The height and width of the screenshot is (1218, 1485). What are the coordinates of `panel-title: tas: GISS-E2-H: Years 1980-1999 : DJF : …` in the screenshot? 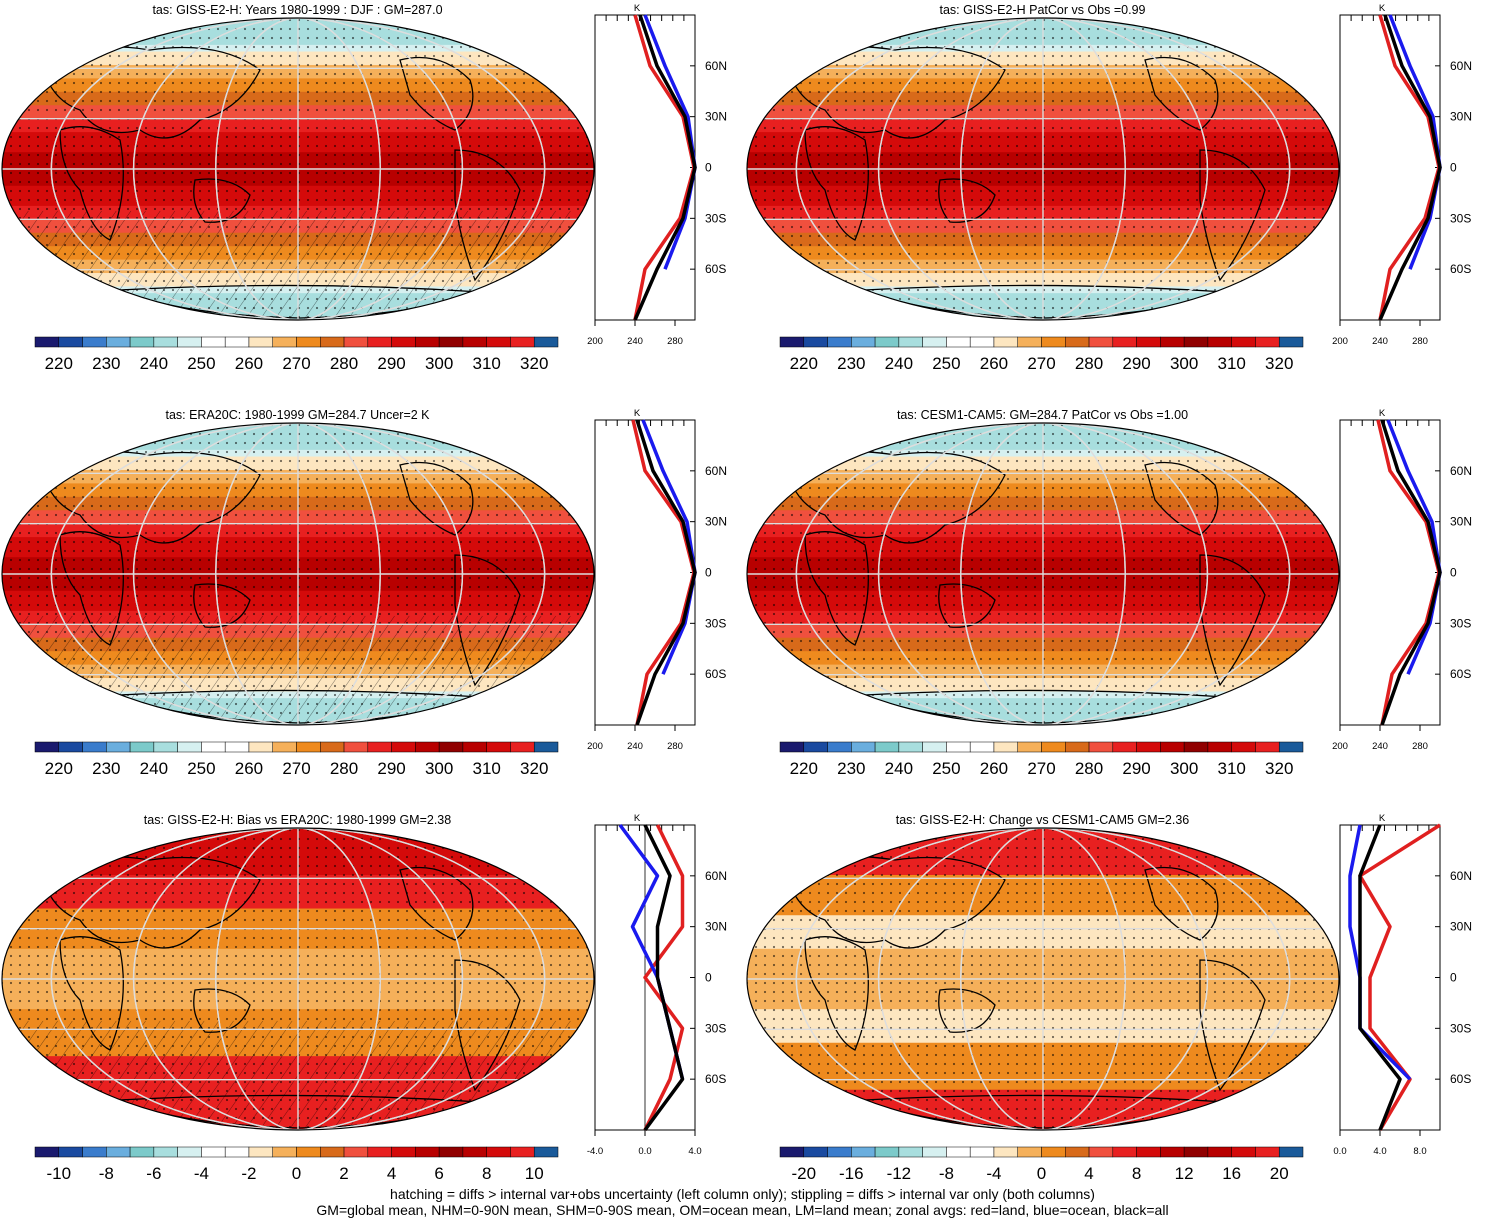 It's located at (297, 10).